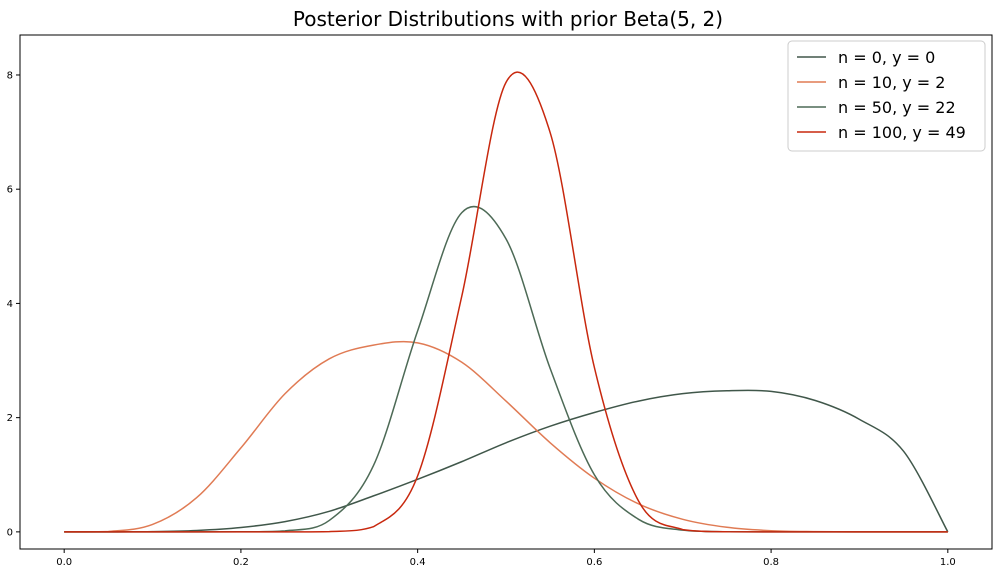 Image resolution: width=1000 pixels, height=576 pixels. What do you see at coordinates (418, 562) in the screenshot?
I see `x-tick-label: 0.4` at bounding box center [418, 562].